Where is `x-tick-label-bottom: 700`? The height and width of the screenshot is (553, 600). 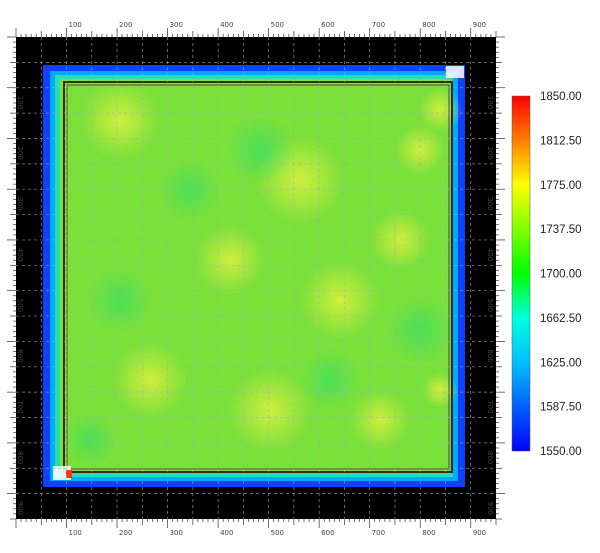
x-tick-label-bottom: 700 is located at coordinates (378, 533).